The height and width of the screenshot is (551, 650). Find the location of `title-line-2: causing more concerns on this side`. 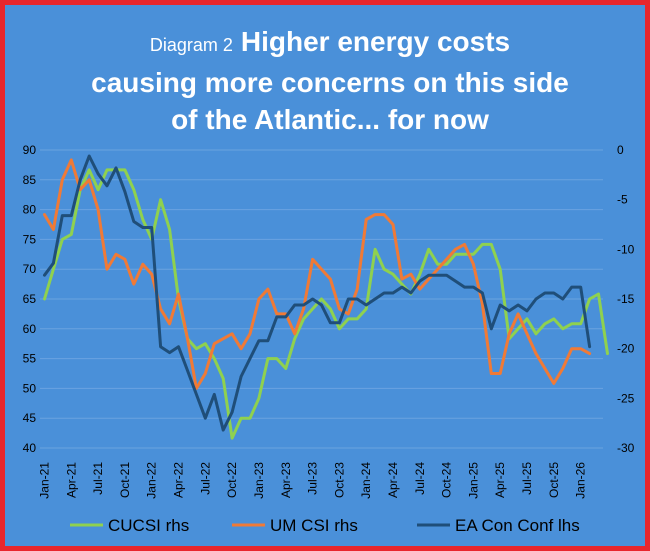

title-line-2: causing more concerns on this side is located at coordinates (330, 82).